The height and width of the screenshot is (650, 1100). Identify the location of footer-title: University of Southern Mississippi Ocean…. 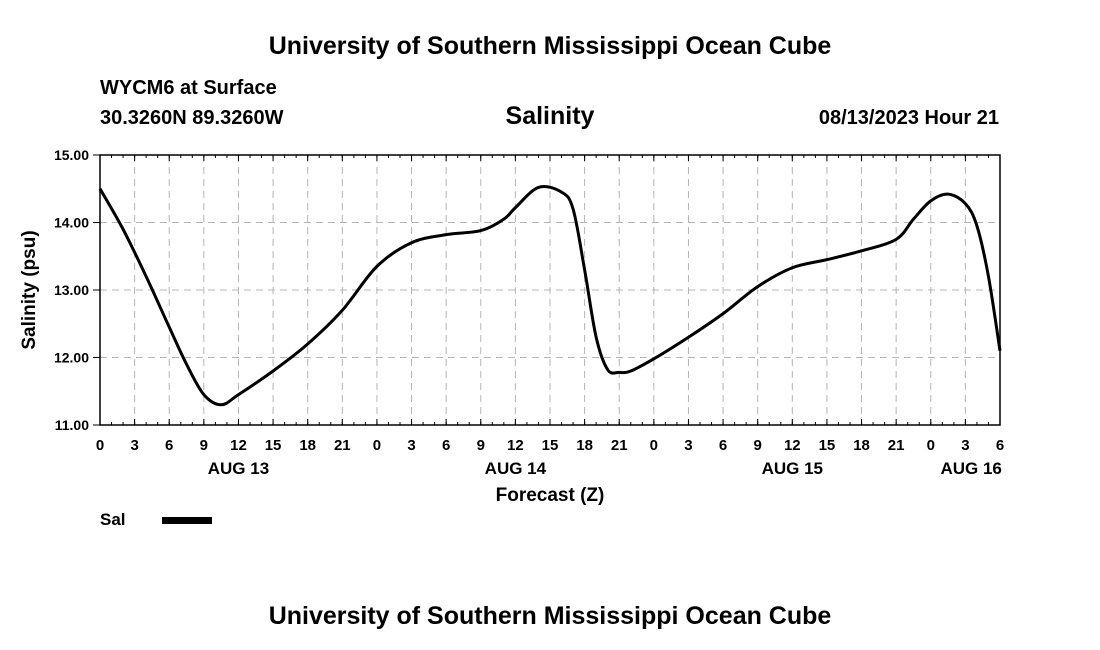
(550, 616).